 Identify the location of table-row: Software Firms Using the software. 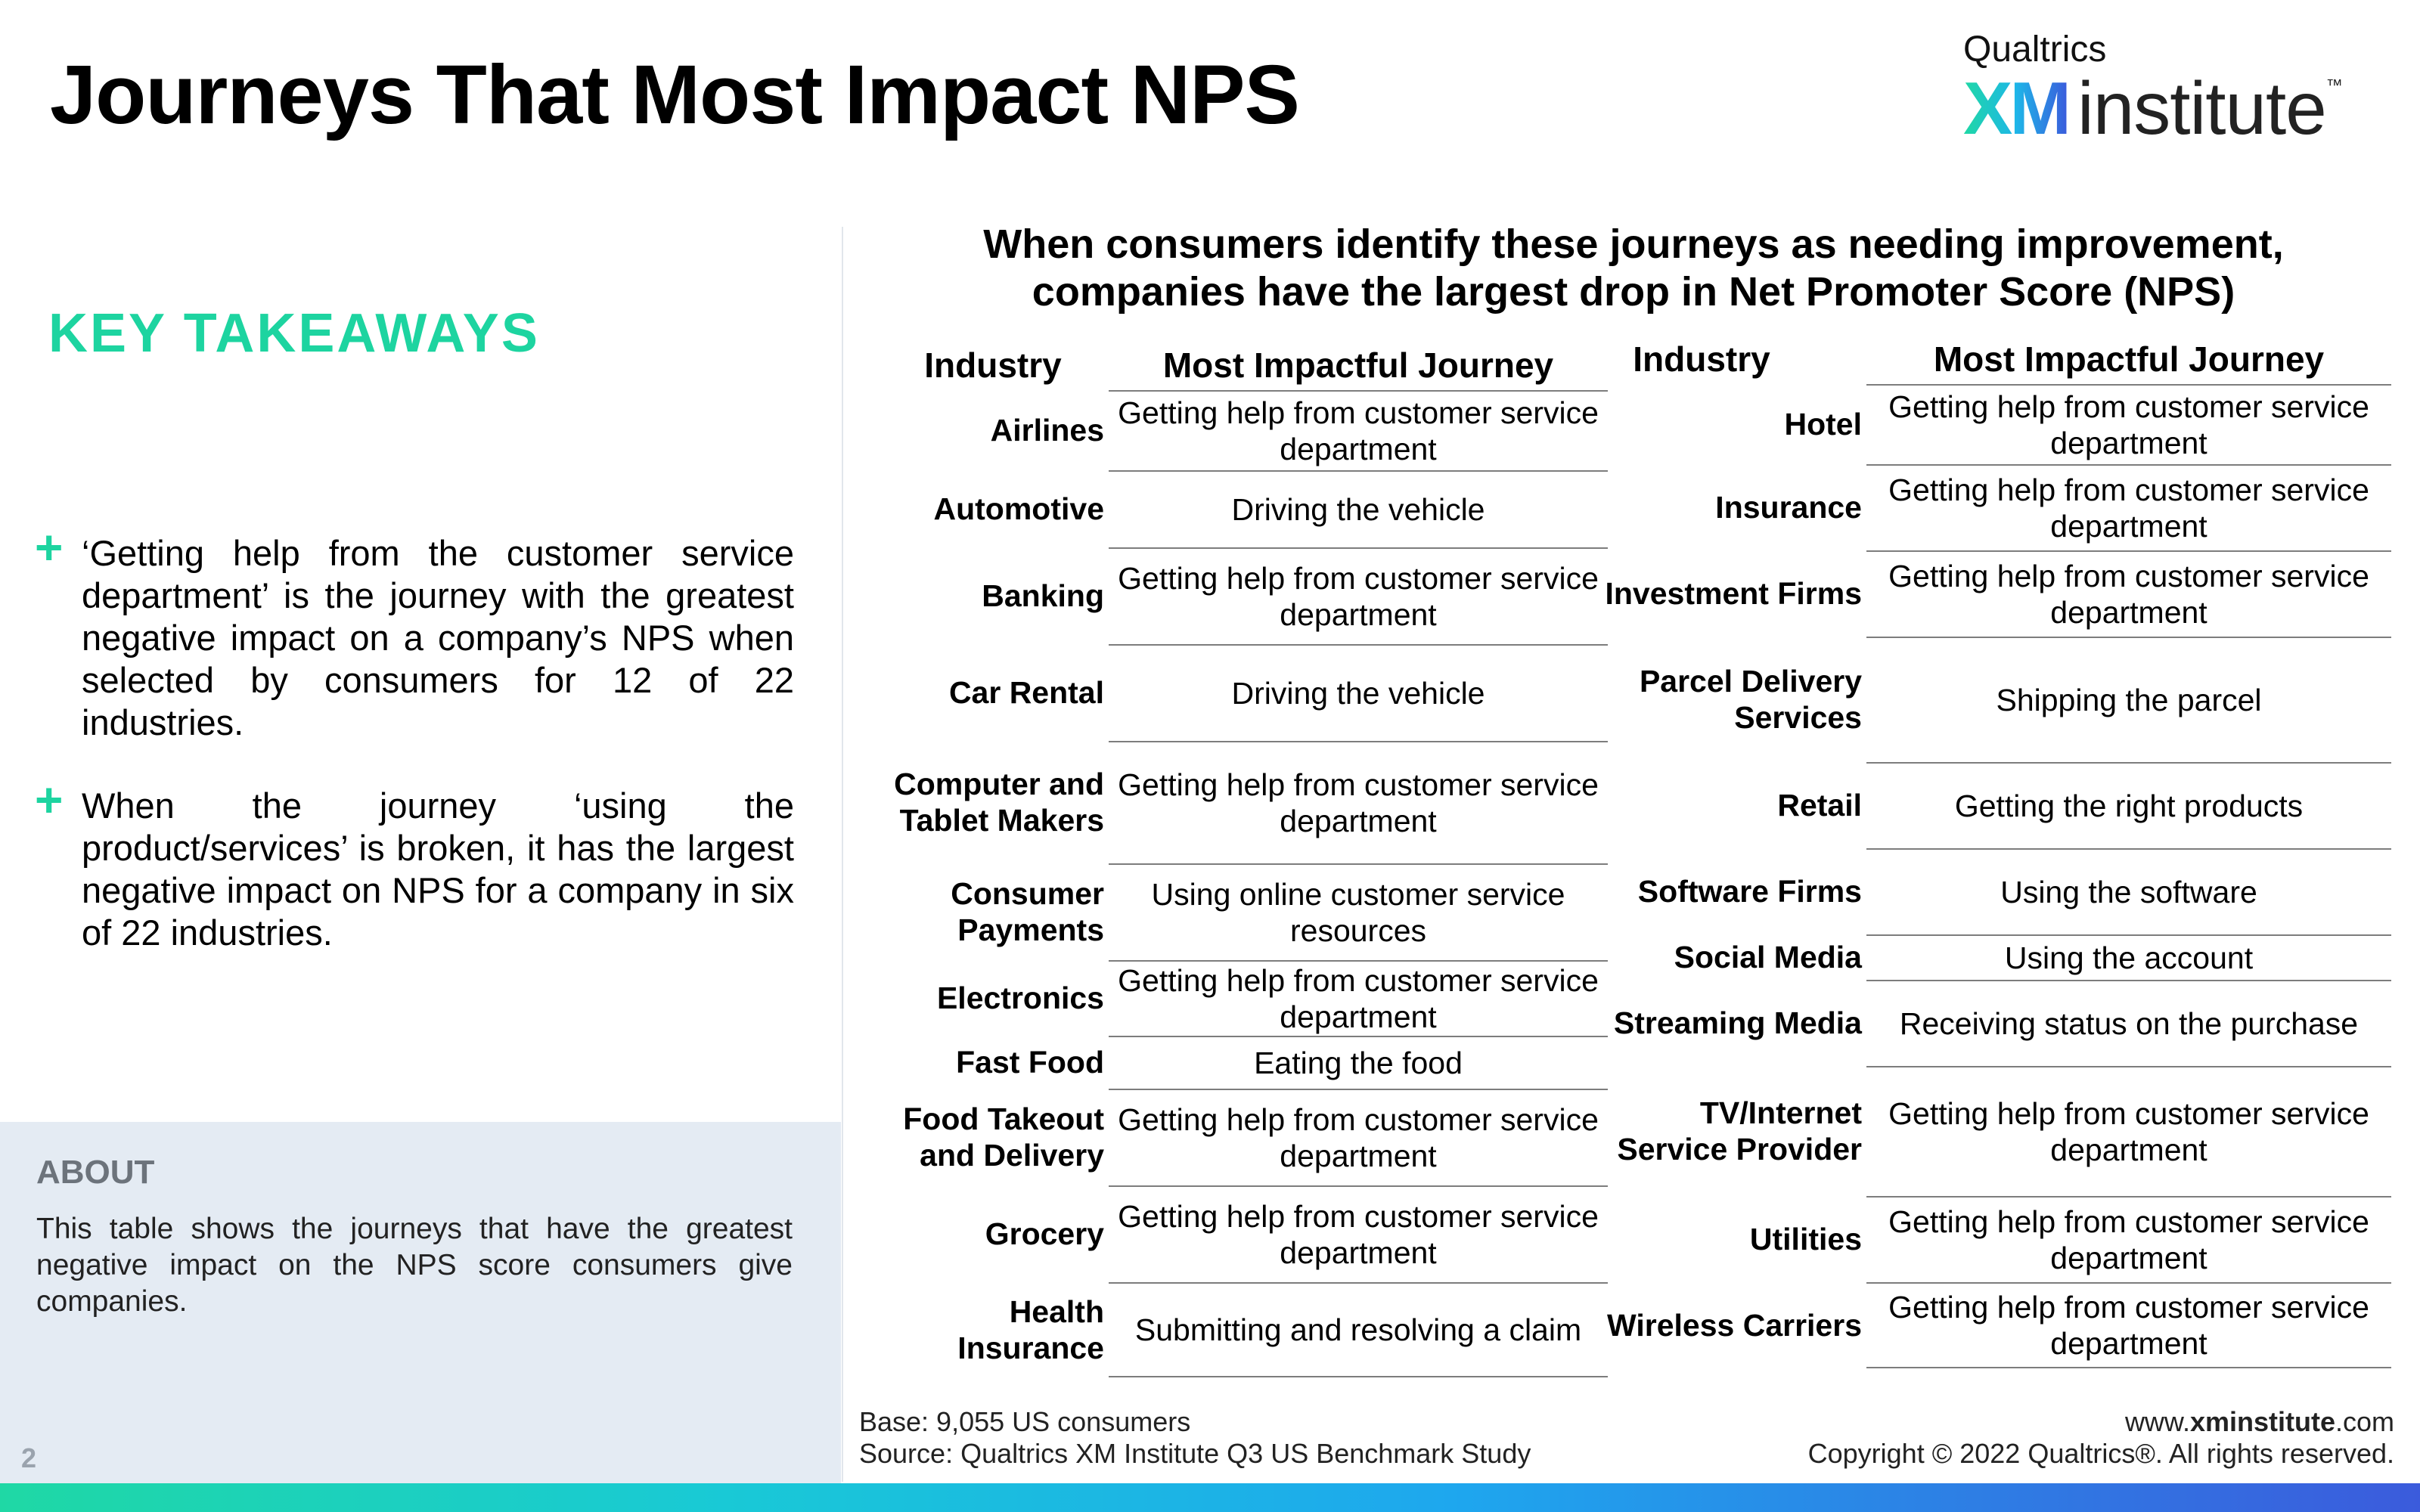
(1993, 891).